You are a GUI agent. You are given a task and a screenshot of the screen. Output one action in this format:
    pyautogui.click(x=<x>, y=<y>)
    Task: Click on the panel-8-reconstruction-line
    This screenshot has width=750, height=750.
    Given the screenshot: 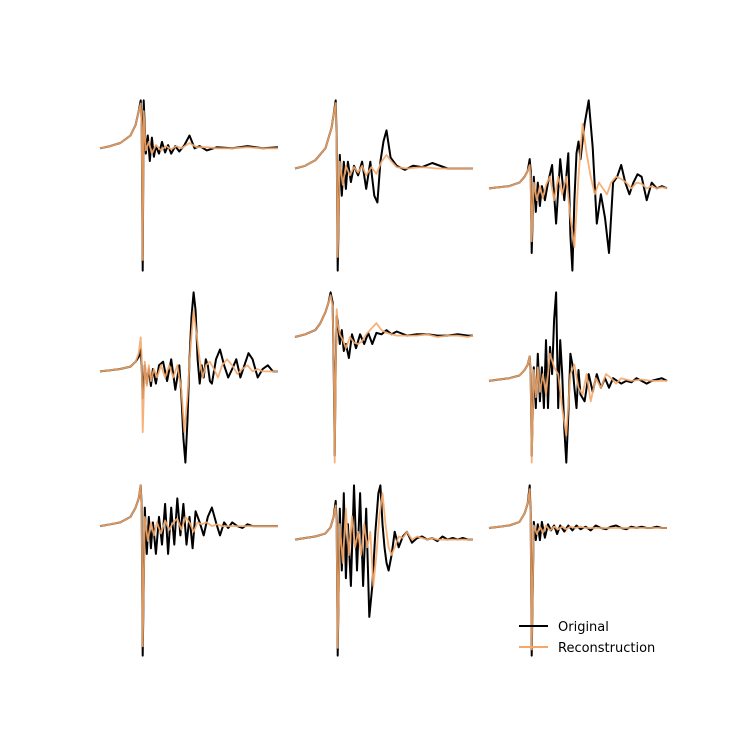 What is the action you would take?
    pyautogui.click(x=383, y=570)
    